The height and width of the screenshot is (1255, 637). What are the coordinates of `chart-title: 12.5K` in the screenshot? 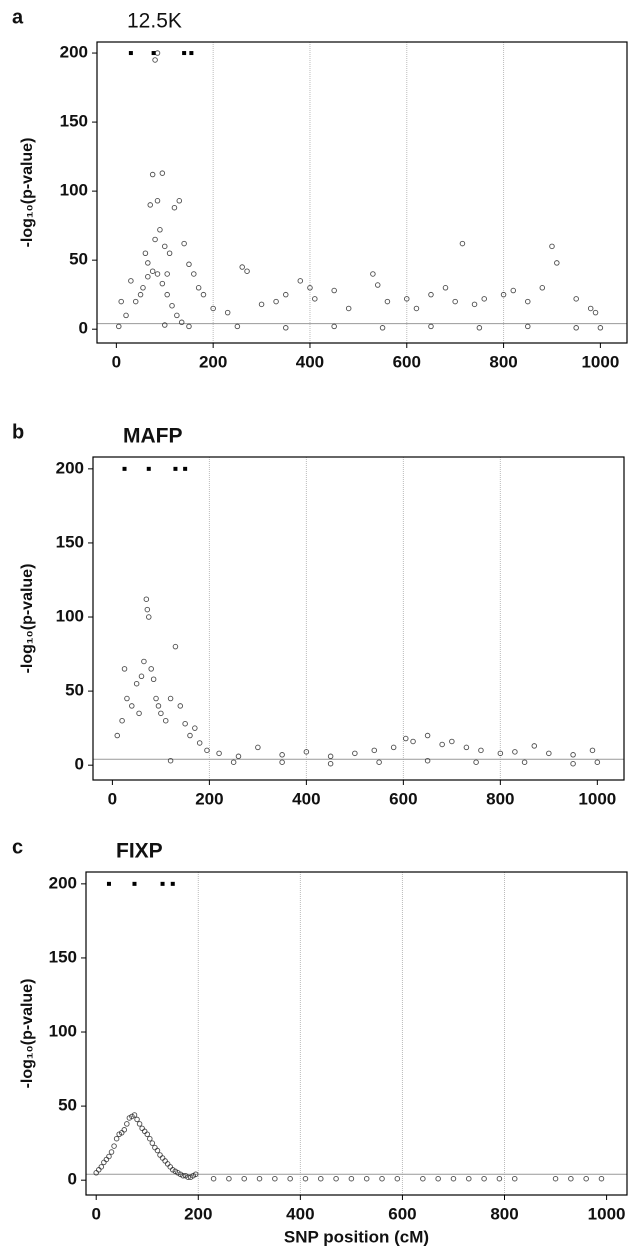 It's located at (154, 21).